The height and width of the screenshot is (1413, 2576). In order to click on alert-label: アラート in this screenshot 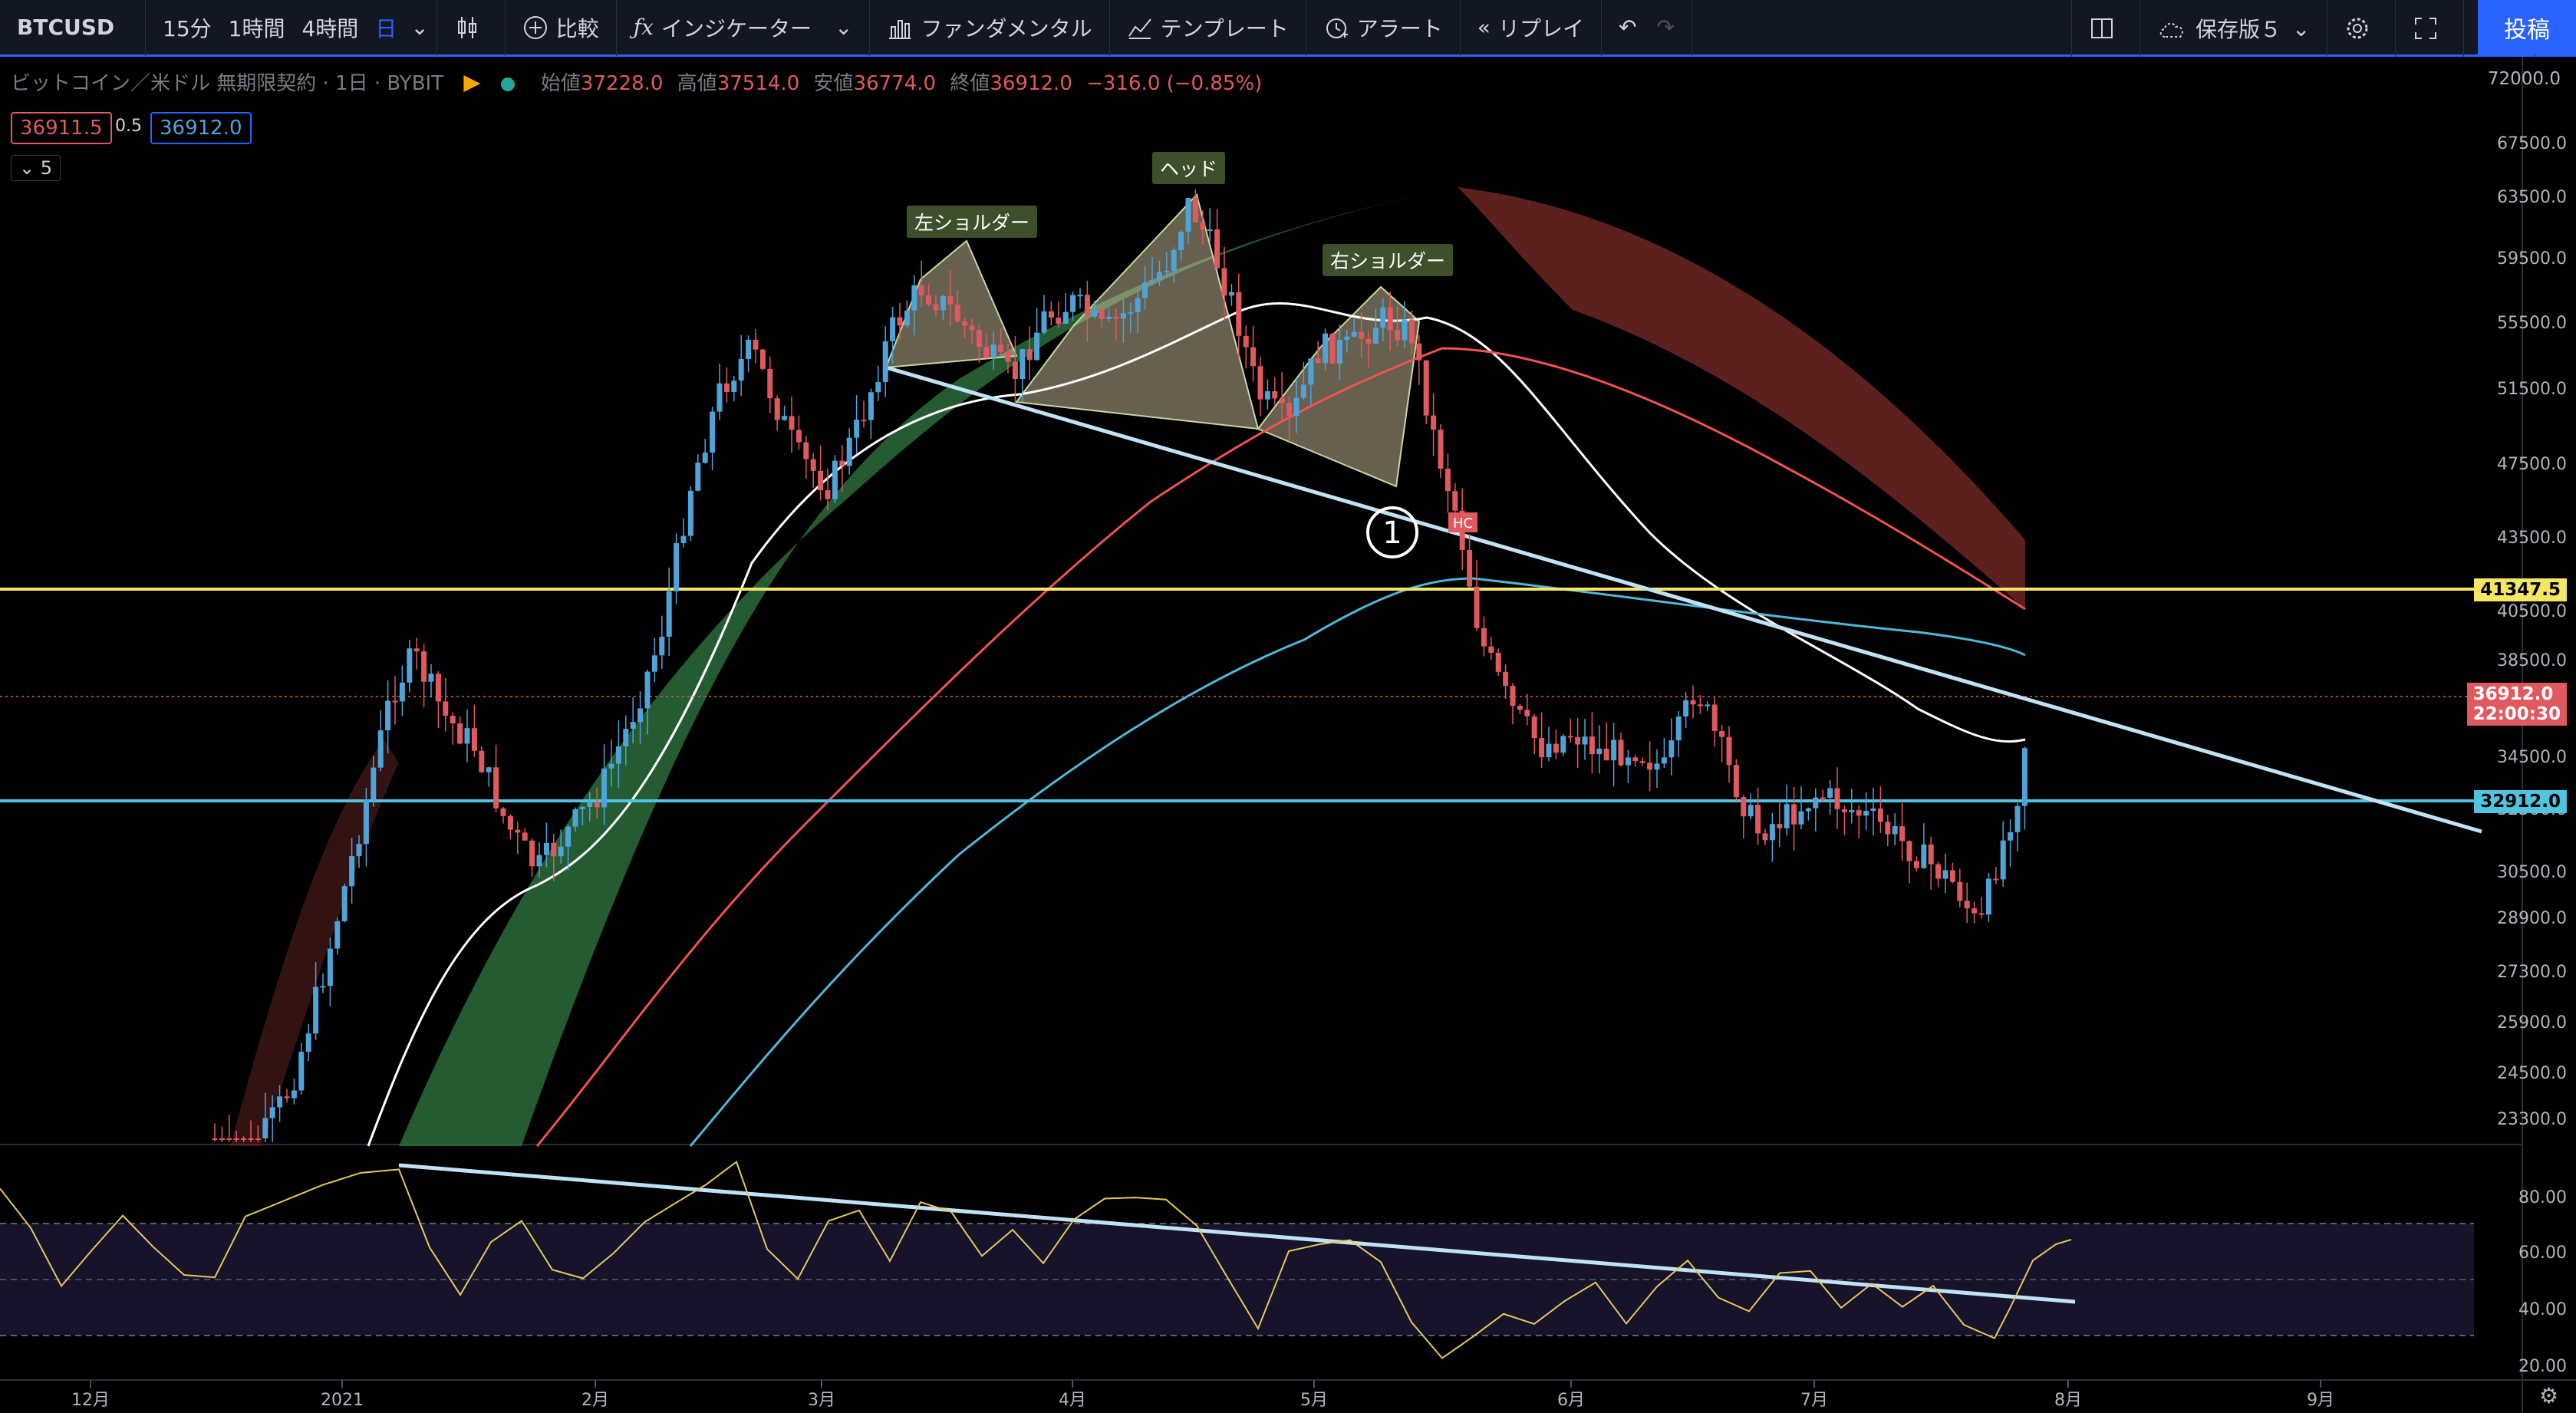, I will do `click(1399, 28)`.